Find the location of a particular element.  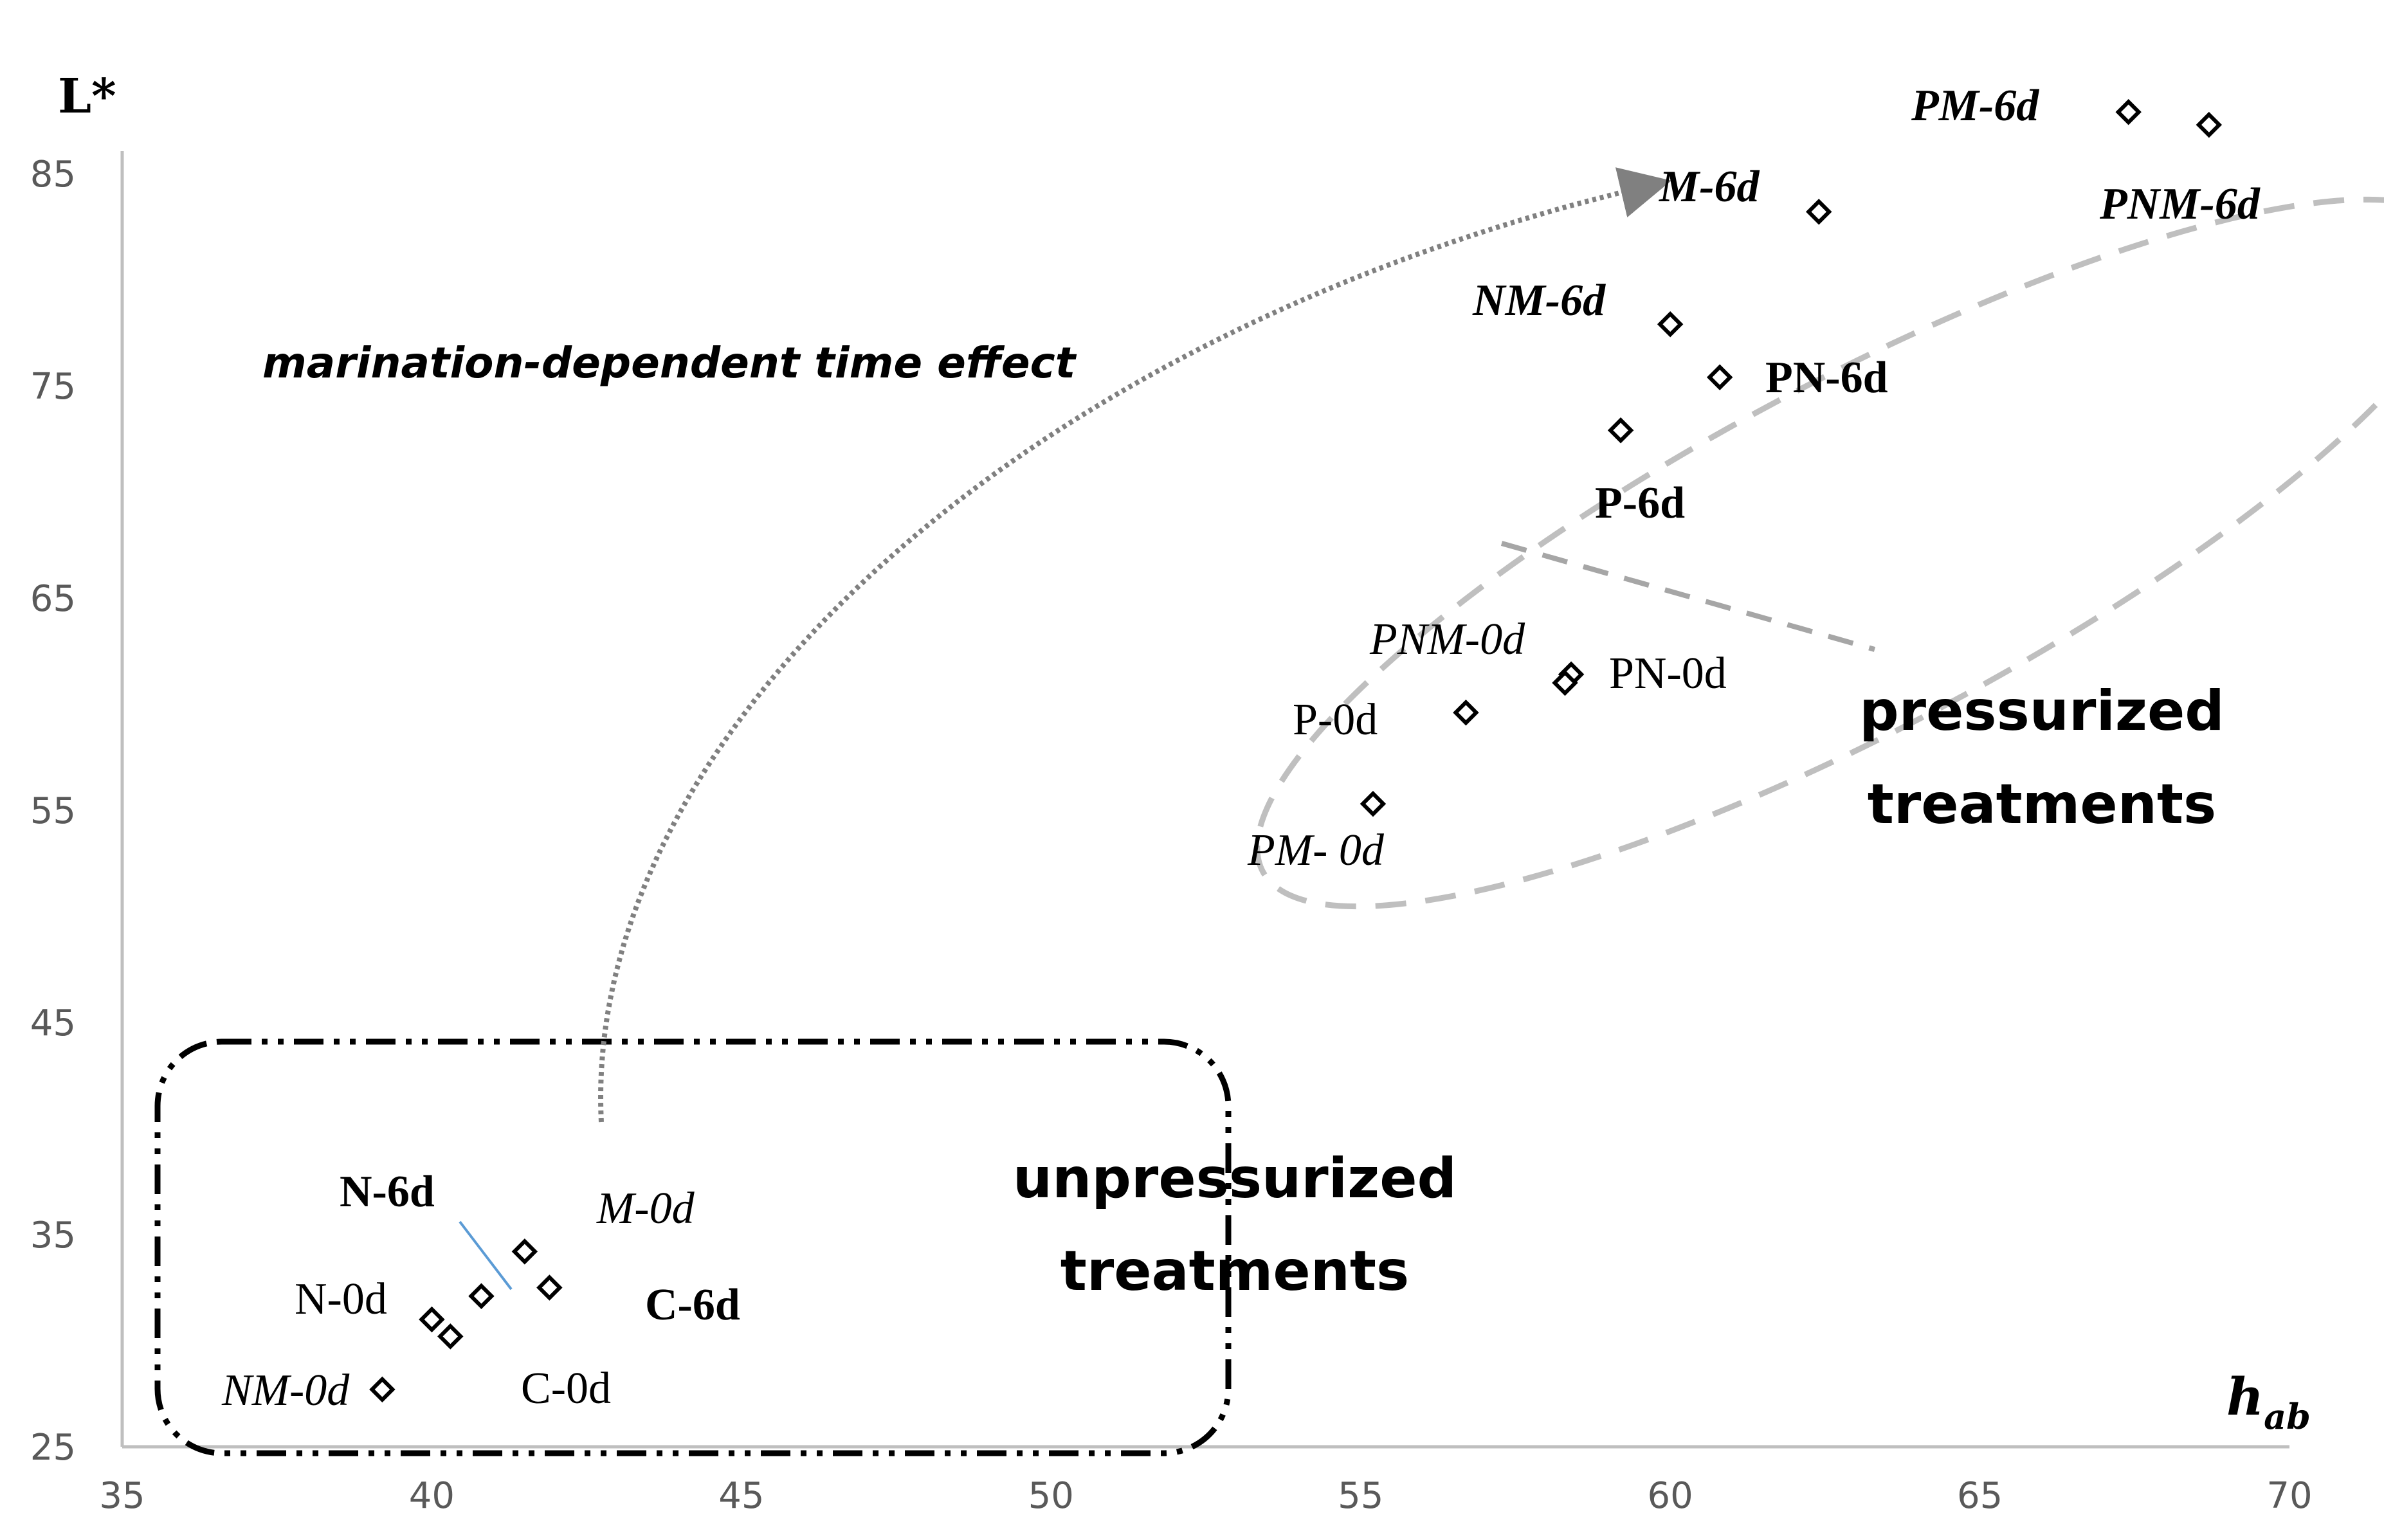

point-n-6d is located at coordinates (482, 1296).